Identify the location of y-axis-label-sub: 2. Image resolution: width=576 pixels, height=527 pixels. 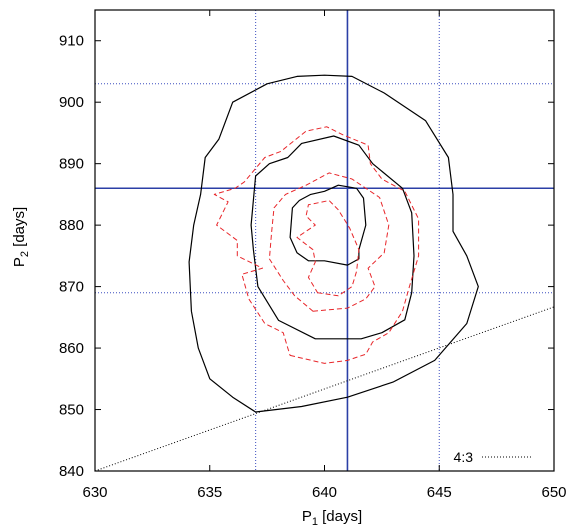
(25, 254).